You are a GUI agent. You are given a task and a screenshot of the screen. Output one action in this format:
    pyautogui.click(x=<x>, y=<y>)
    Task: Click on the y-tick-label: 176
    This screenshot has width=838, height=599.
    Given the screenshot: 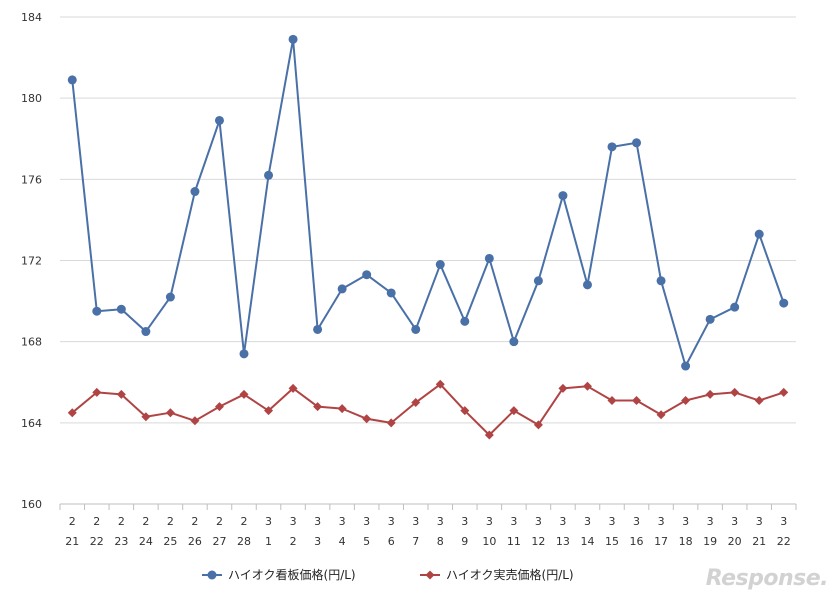 What is the action you would take?
    pyautogui.click(x=31, y=179)
    